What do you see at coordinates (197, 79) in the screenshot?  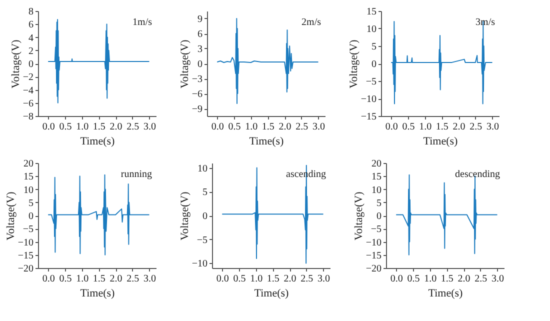 I see `y-tick-label: −3` at bounding box center [197, 79].